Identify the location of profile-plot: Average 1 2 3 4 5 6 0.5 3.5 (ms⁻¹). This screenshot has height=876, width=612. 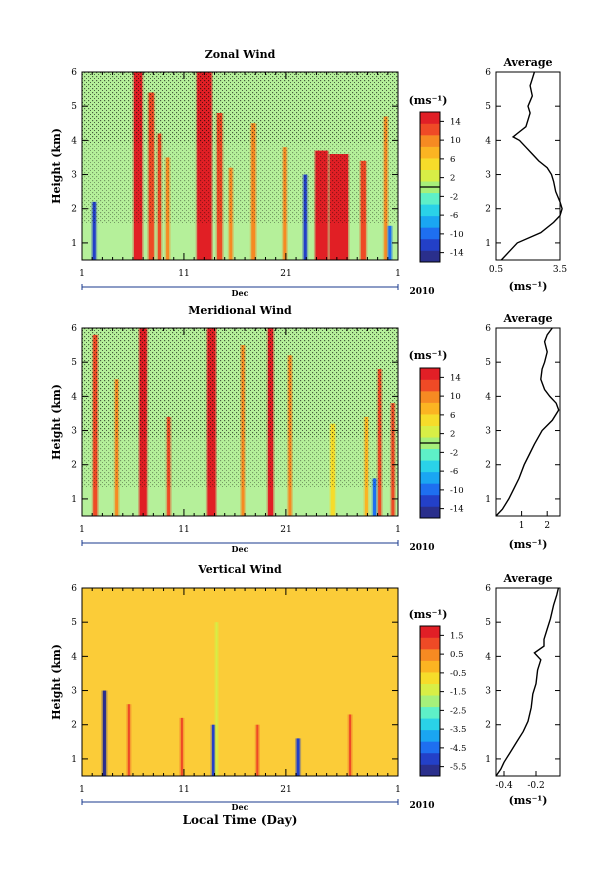
(526, 174).